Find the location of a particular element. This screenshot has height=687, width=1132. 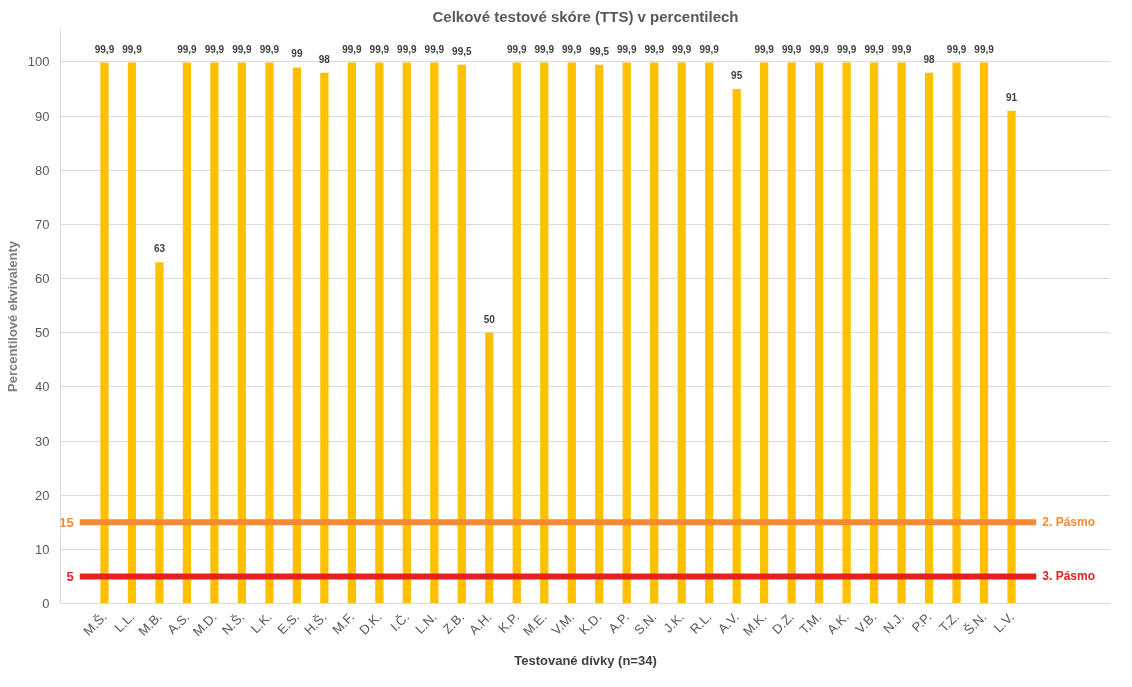

y-tick-label: 20 is located at coordinates (42, 495).